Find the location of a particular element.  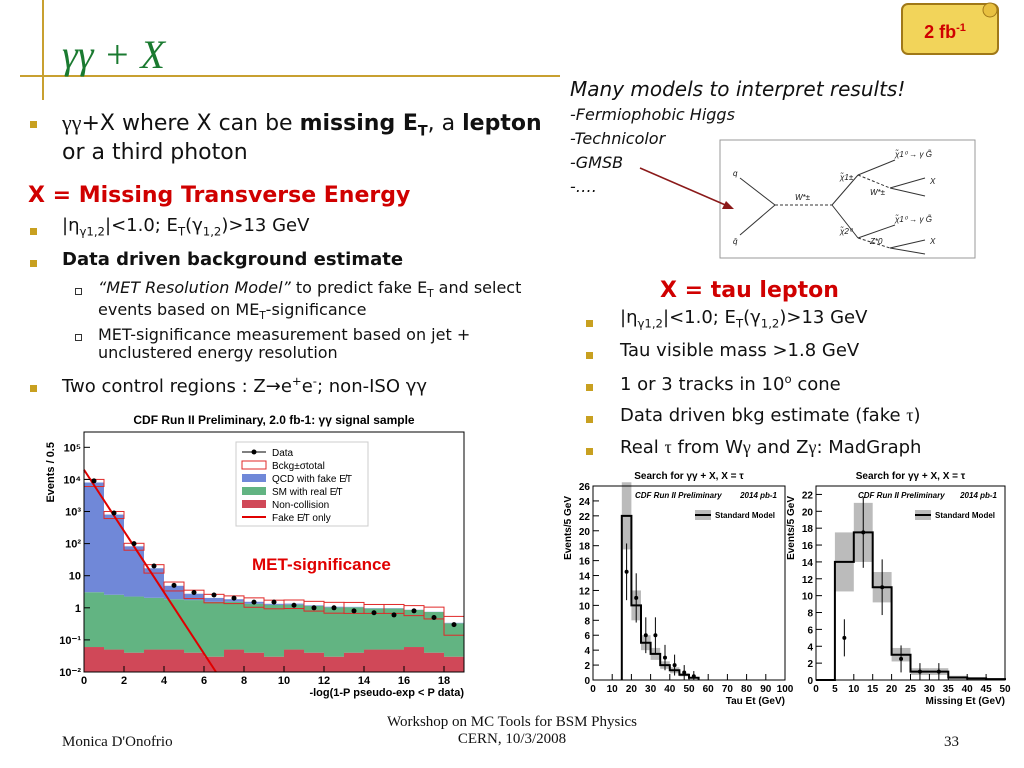

lumi: 2014 pb-1 is located at coordinates (758, 495).